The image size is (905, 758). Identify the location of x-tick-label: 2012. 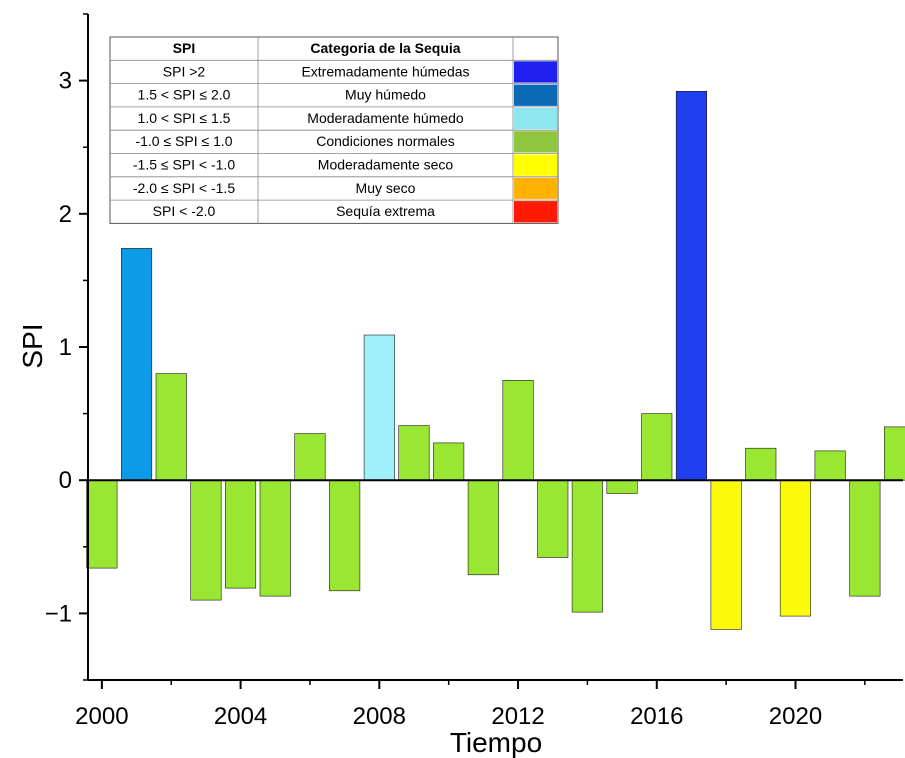
(517, 716).